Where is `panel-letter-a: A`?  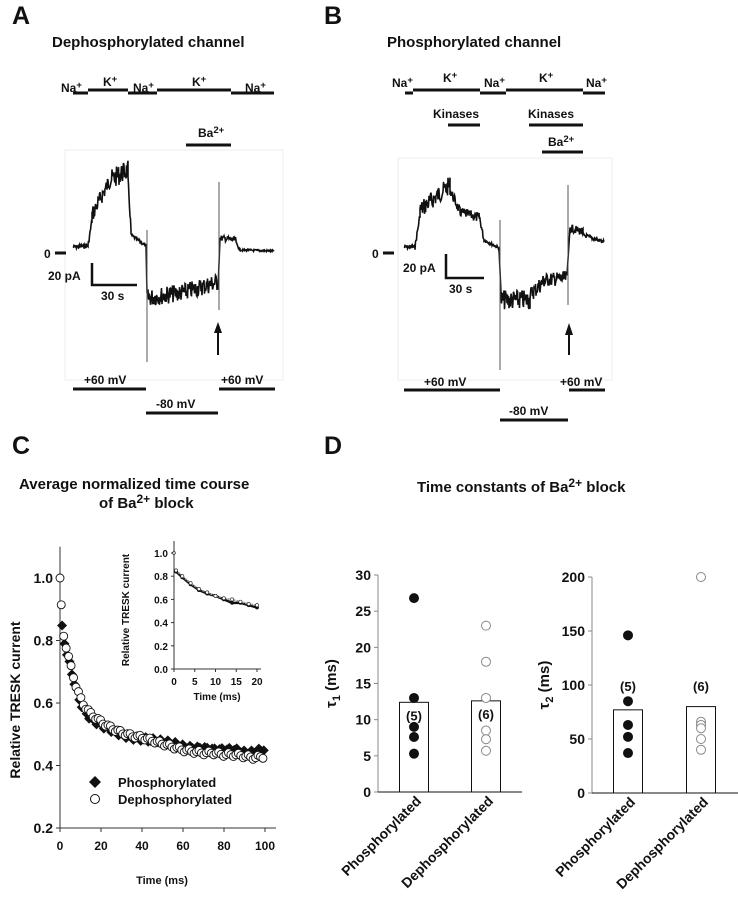
panel-letter-a: A is located at coordinates (21, 16).